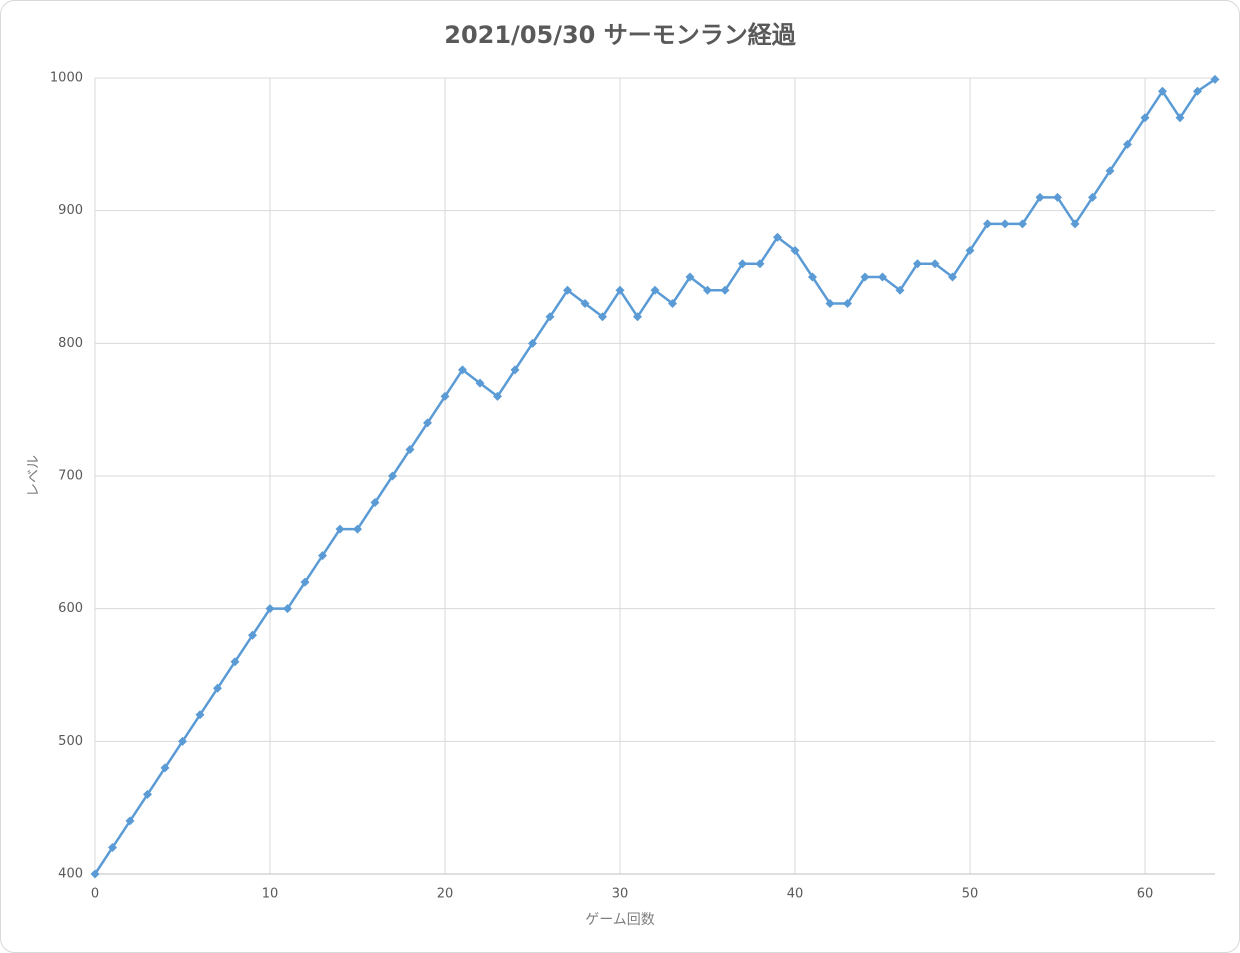  Describe the element at coordinates (70, 210) in the screenshot. I see `y-tick-label: 900` at that location.